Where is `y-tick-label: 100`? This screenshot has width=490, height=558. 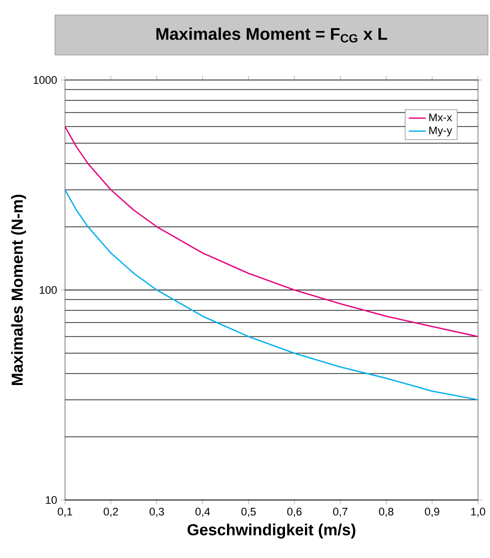
y-tick-label: 100 is located at coordinates (48, 290).